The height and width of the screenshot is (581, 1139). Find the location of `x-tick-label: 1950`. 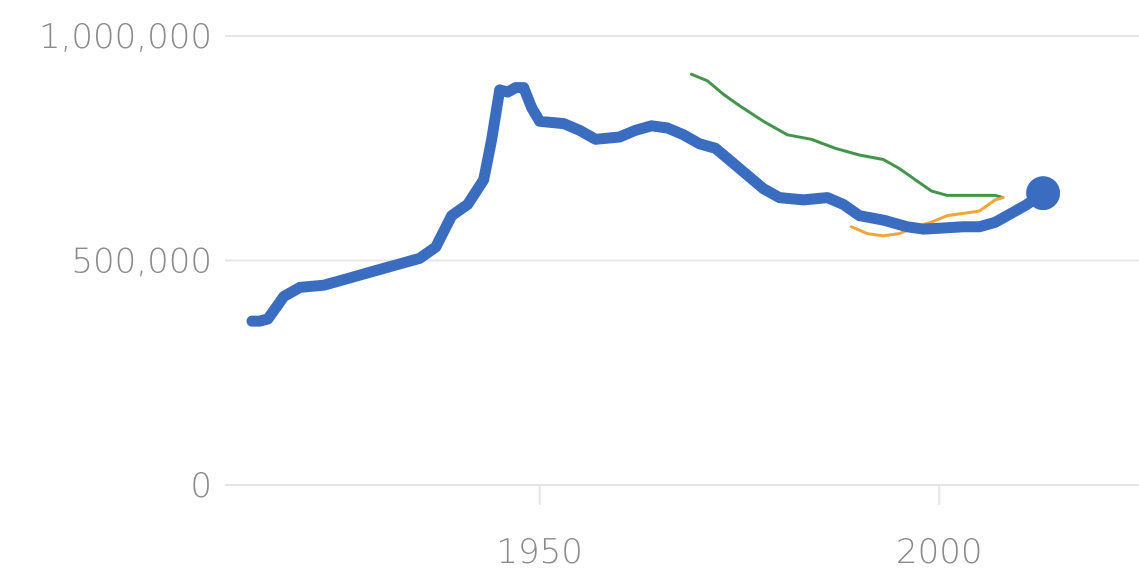

x-tick-label: 1950 is located at coordinates (539, 552).